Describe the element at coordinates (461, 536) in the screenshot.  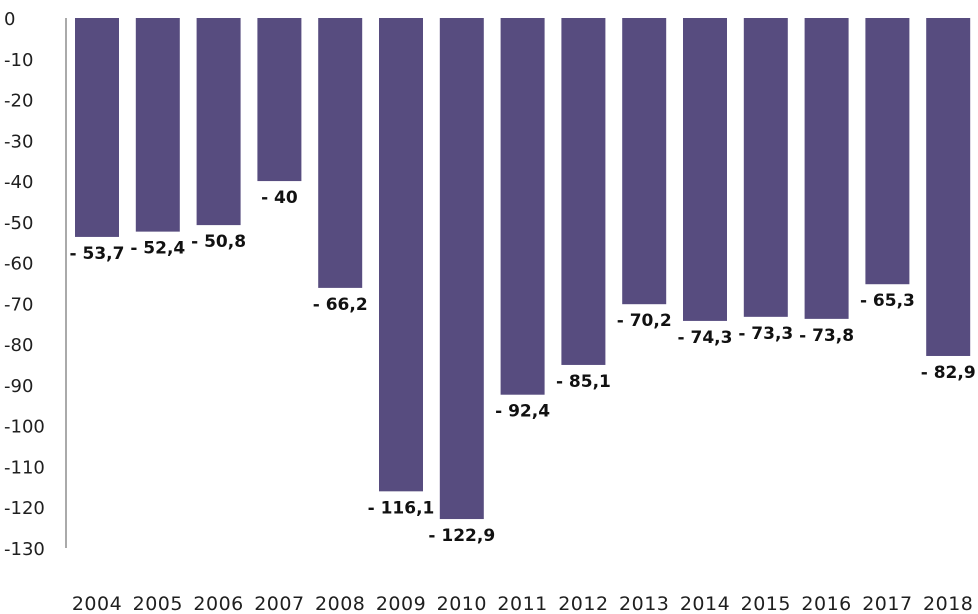
I see `data-label-2010: - 122,9` at that location.